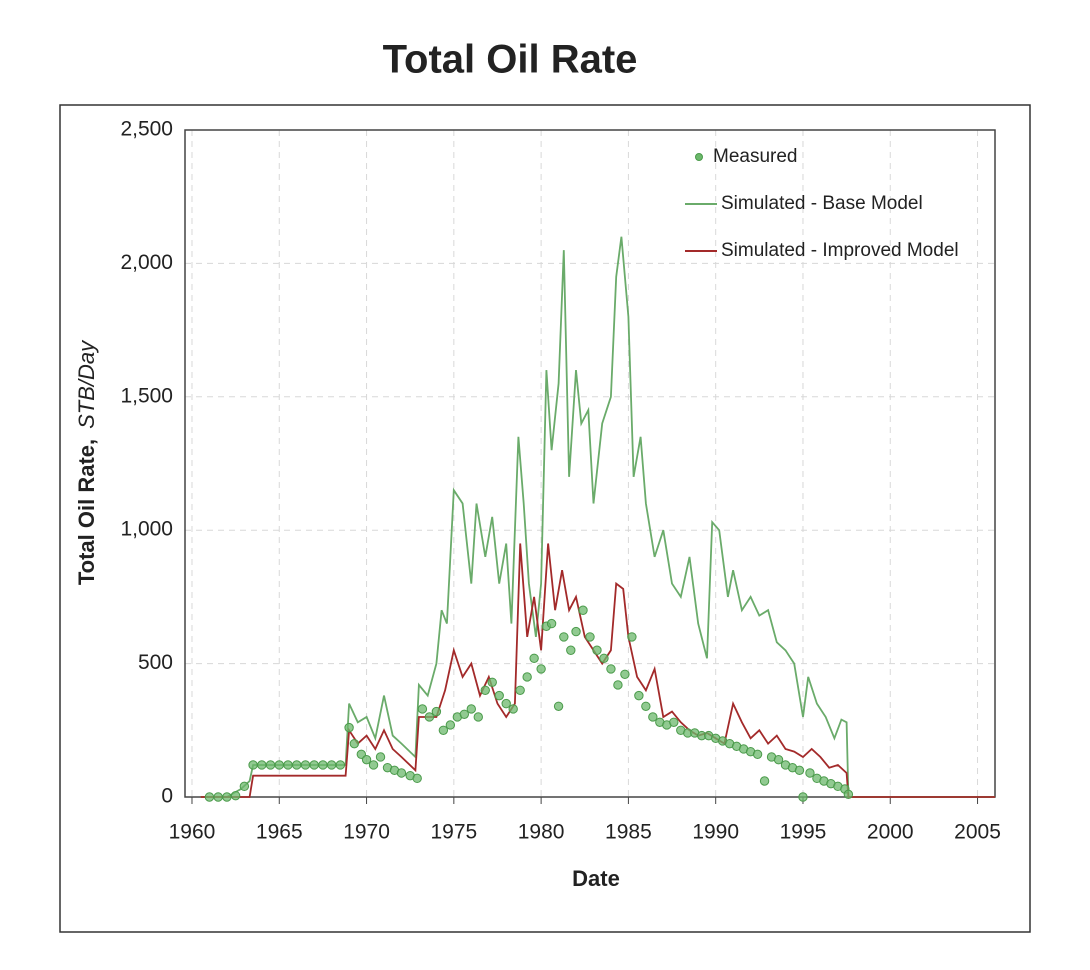 Image resolution: width=1090 pixels, height=970 pixels. What do you see at coordinates (541, 832) in the screenshot?
I see `x-tick-label: 1980` at bounding box center [541, 832].